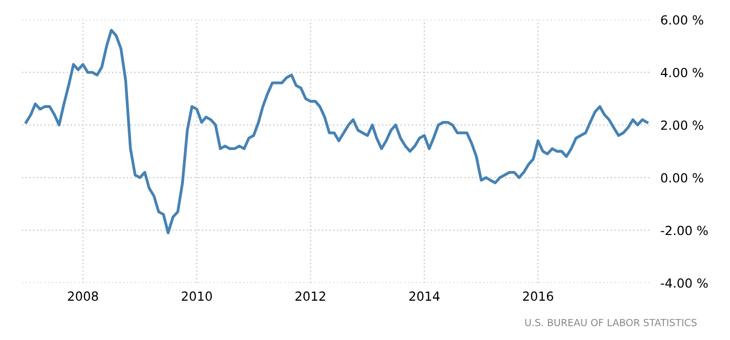  What do you see at coordinates (684, 283) in the screenshot?
I see `y-tick-label: -4.00 %` at bounding box center [684, 283].